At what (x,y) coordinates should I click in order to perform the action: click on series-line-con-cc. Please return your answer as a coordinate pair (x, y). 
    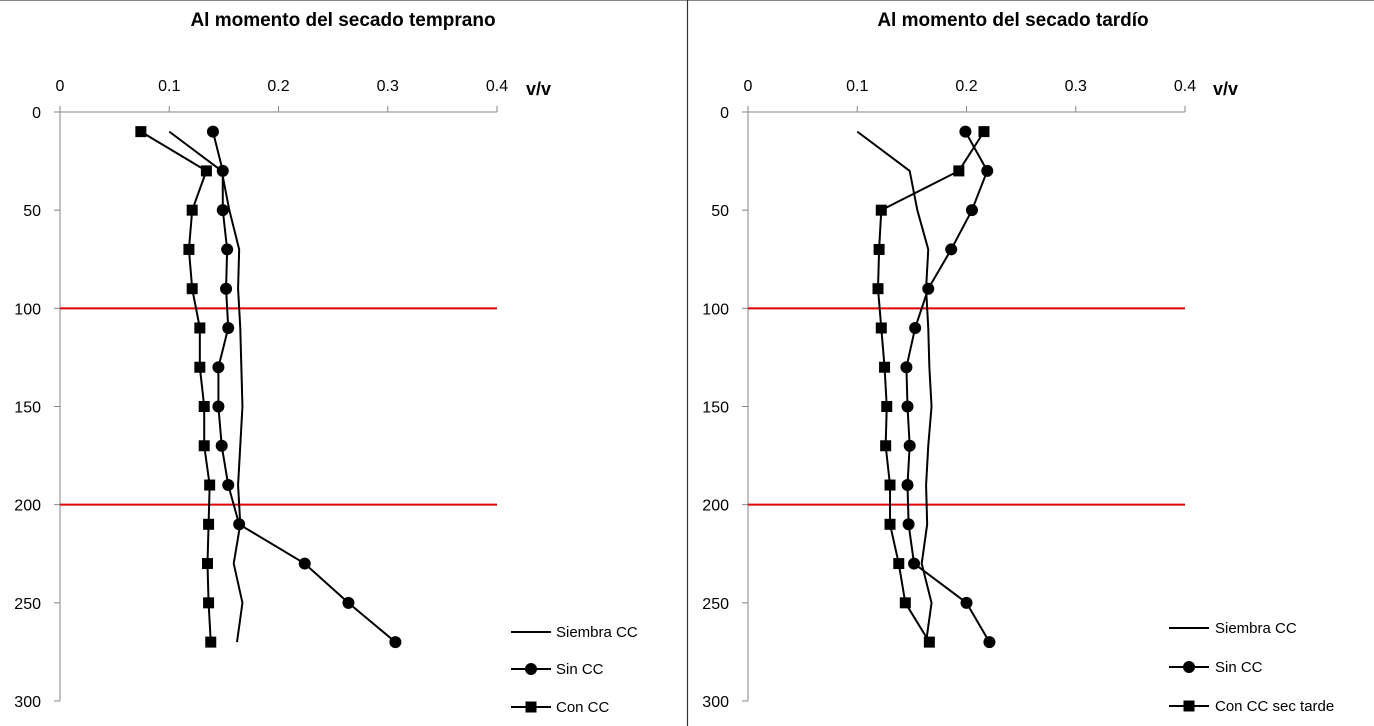
    Looking at the image, I should click on (176, 386).